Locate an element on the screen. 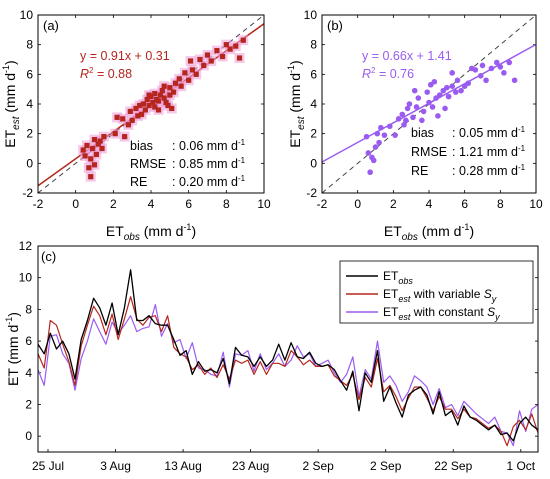 The width and height of the screenshot is (550, 479). panel-a-xtick-label: 6 is located at coordinates (188, 204).